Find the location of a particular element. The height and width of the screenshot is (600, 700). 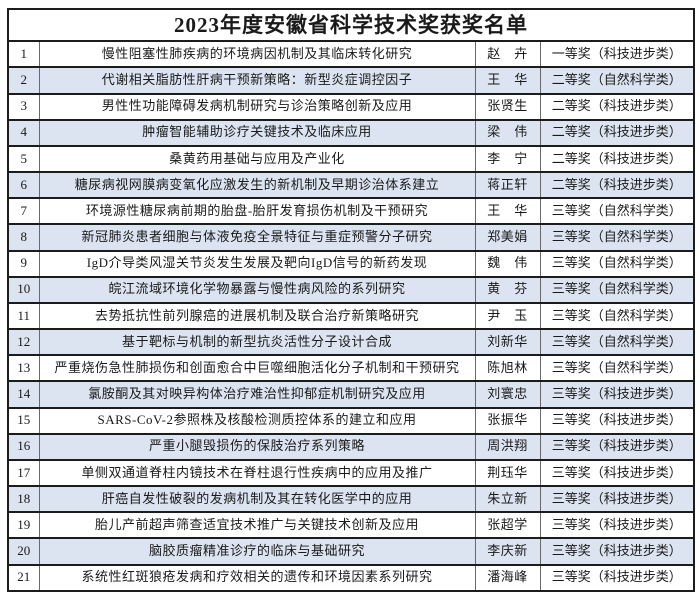

project-title-cell: 桑黄药用基础与应用及产业化 is located at coordinates (257, 159).